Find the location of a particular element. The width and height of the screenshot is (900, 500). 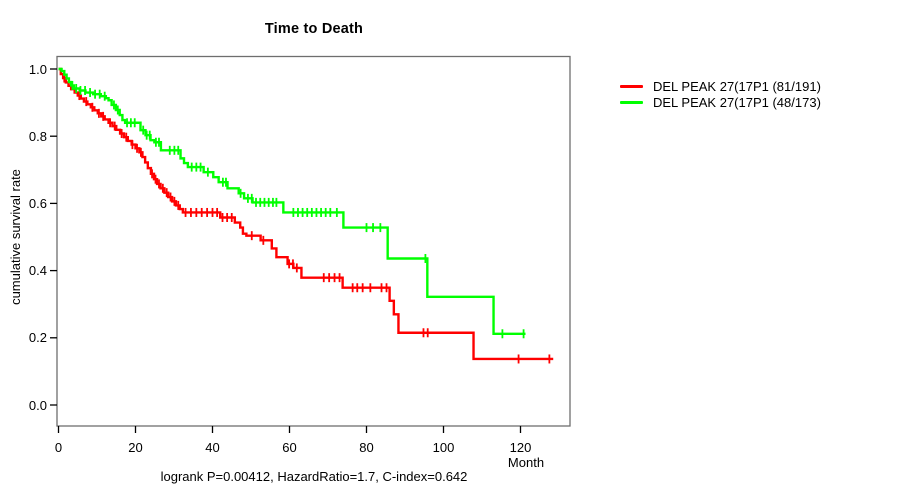

legend-line-green is located at coordinates (631, 102).